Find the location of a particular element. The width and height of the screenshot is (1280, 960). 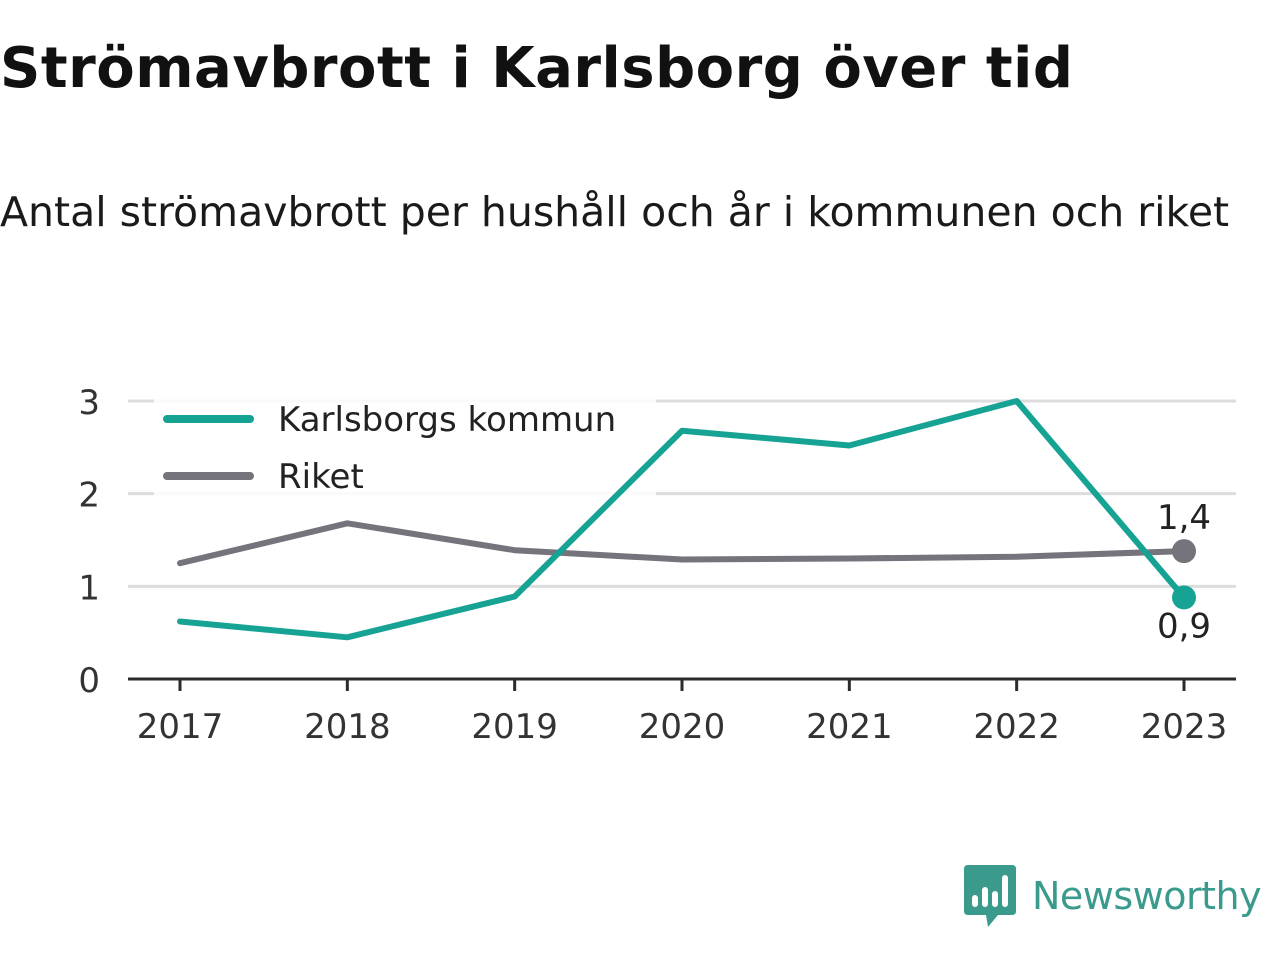

newsworthy-logo-icon is located at coordinates (990, 896).